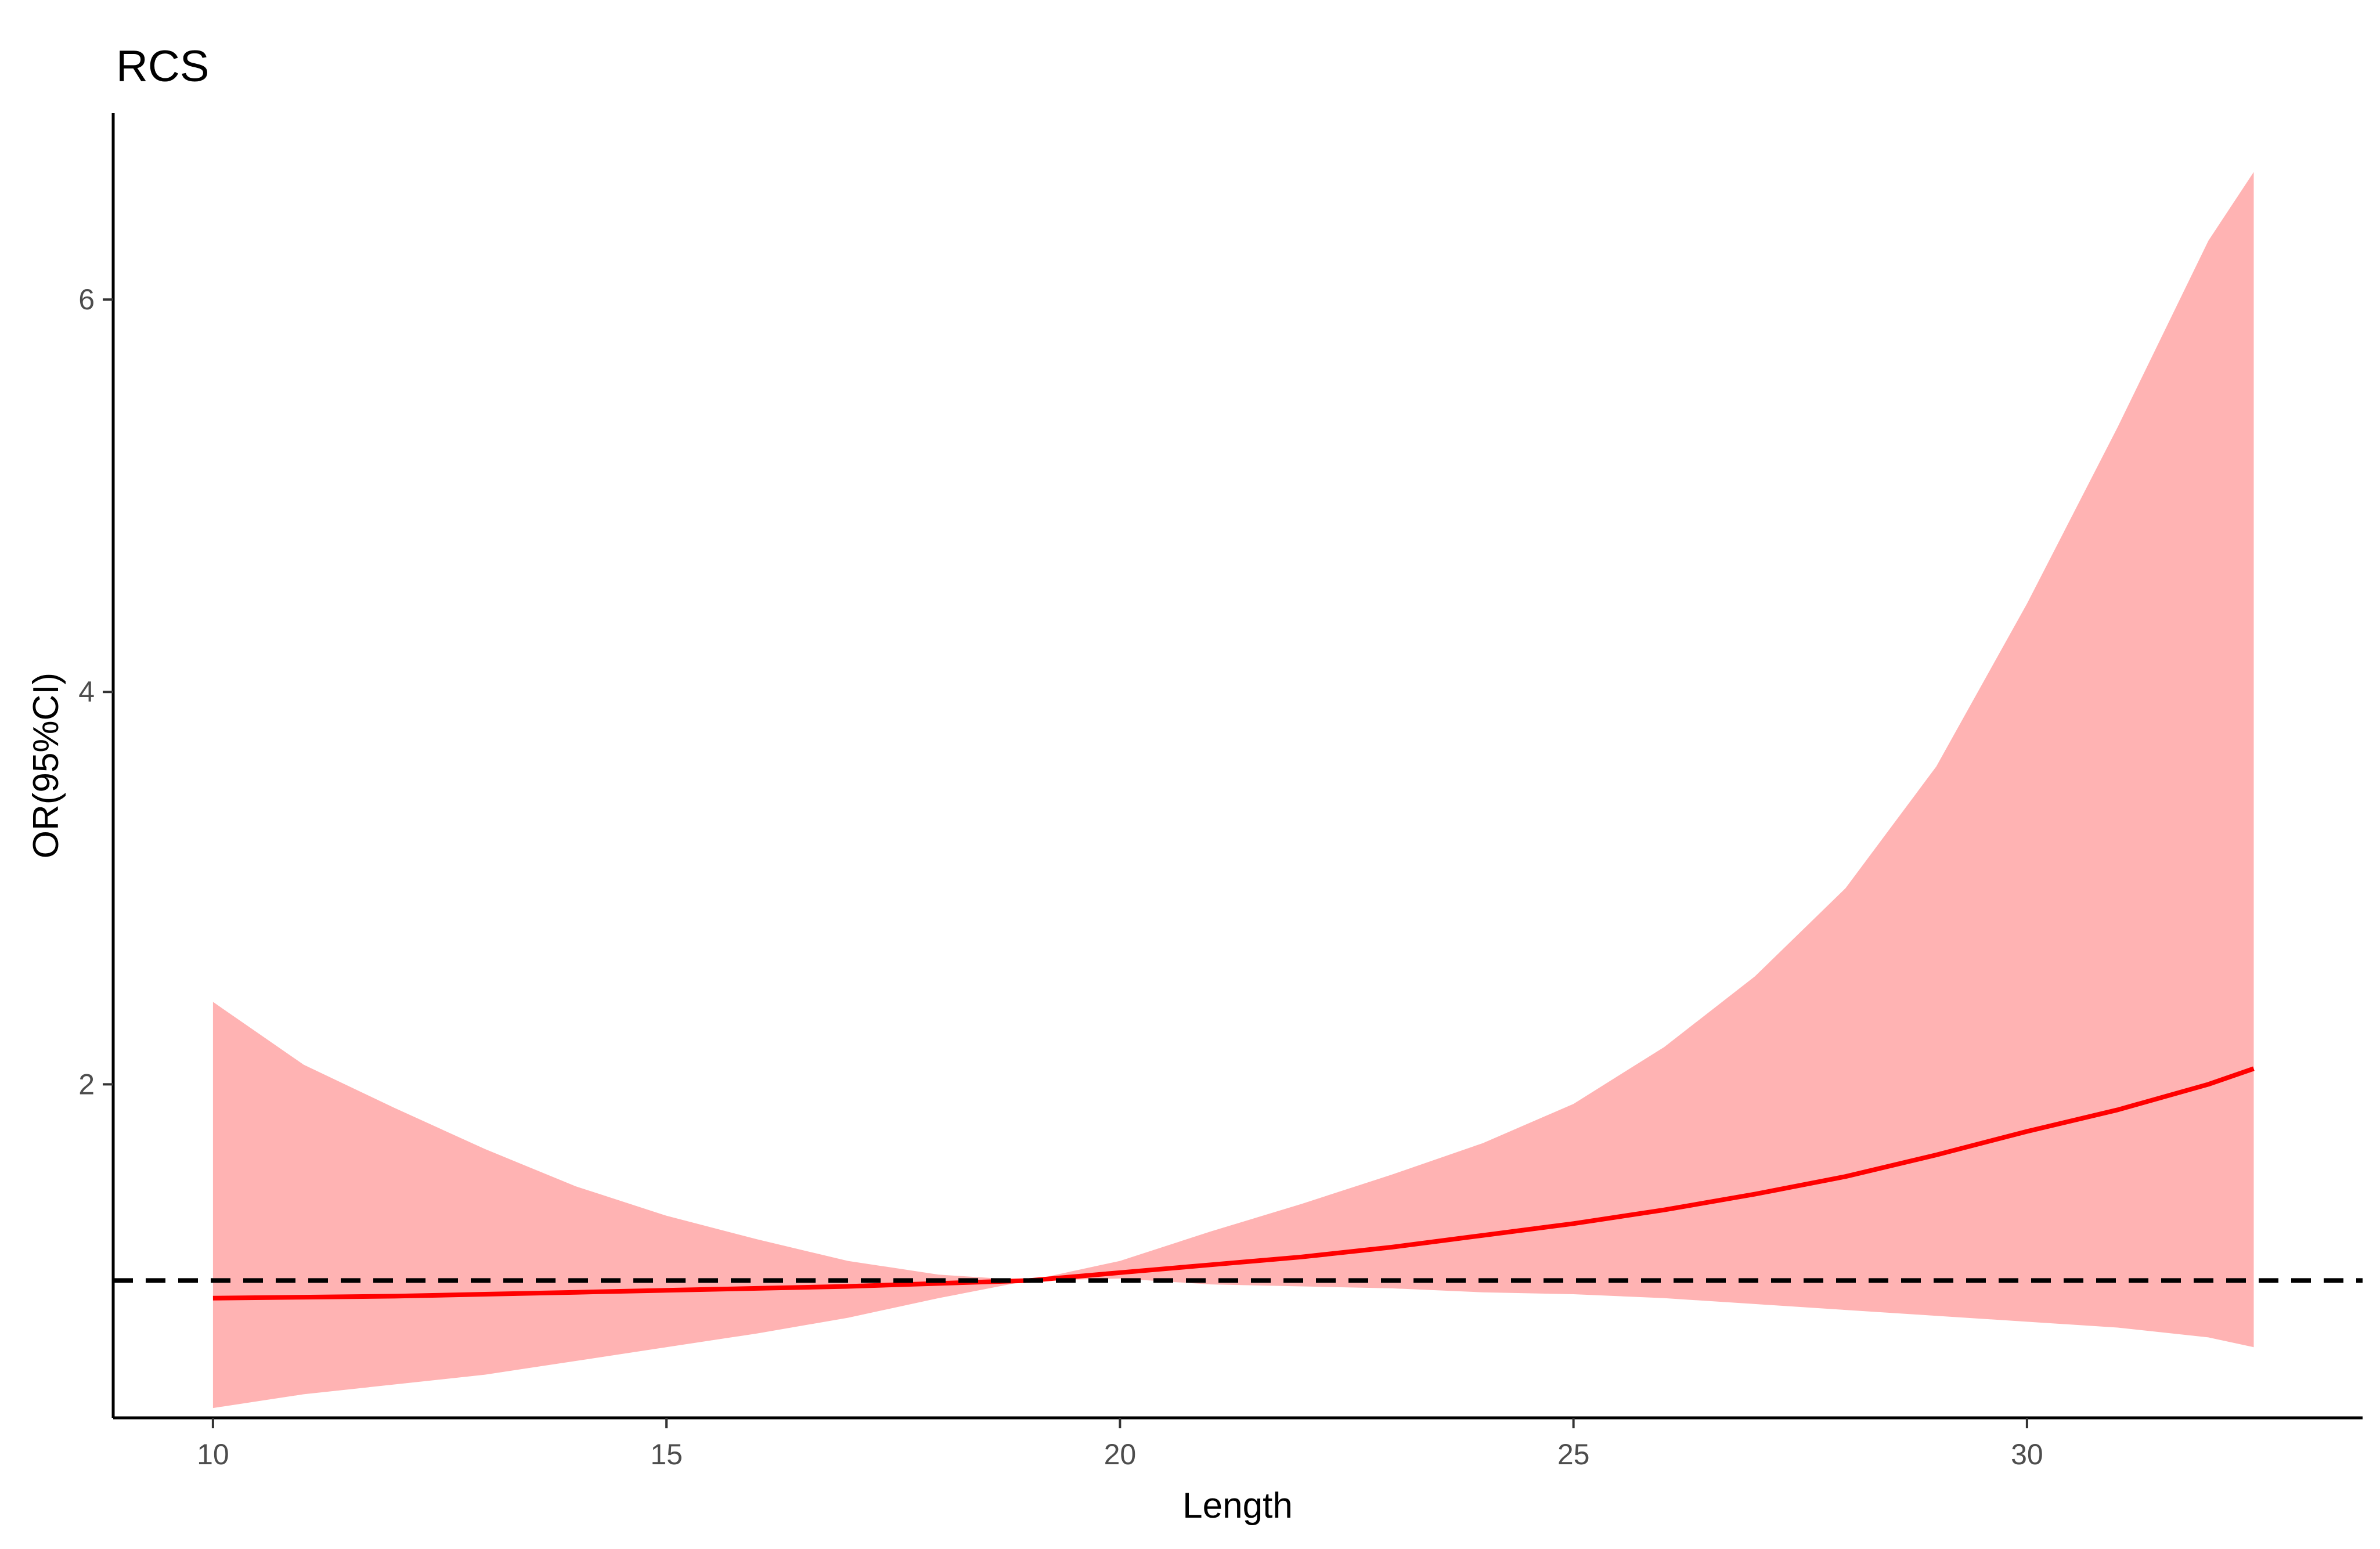 The height and width of the screenshot is (1549, 2380). Describe the element at coordinates (2027, 1454) in the screenshot. I see `x-tick-label: 30` at that location.